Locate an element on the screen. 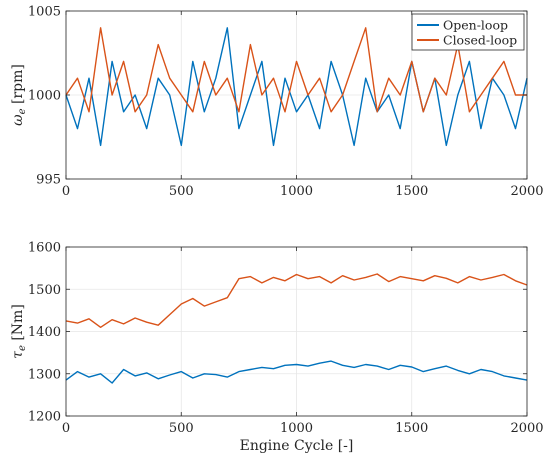  y-tick-label: 1400 is located at coordinates (44, 332).